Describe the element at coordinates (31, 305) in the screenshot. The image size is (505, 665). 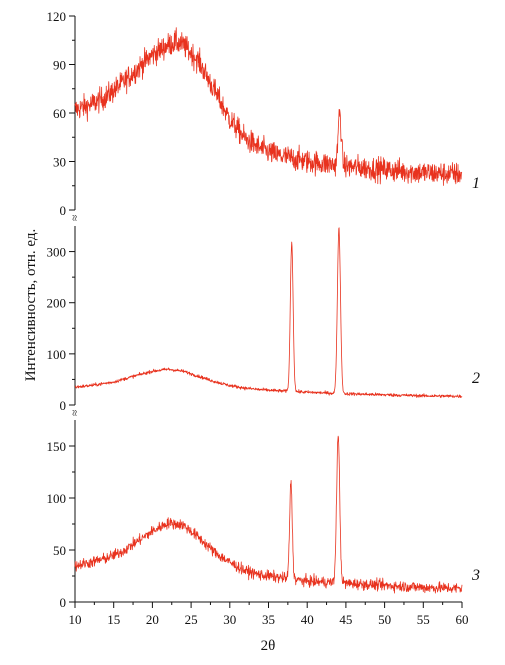
I see `y-axis-label: Интенсивность, отн. ед.` at that location.